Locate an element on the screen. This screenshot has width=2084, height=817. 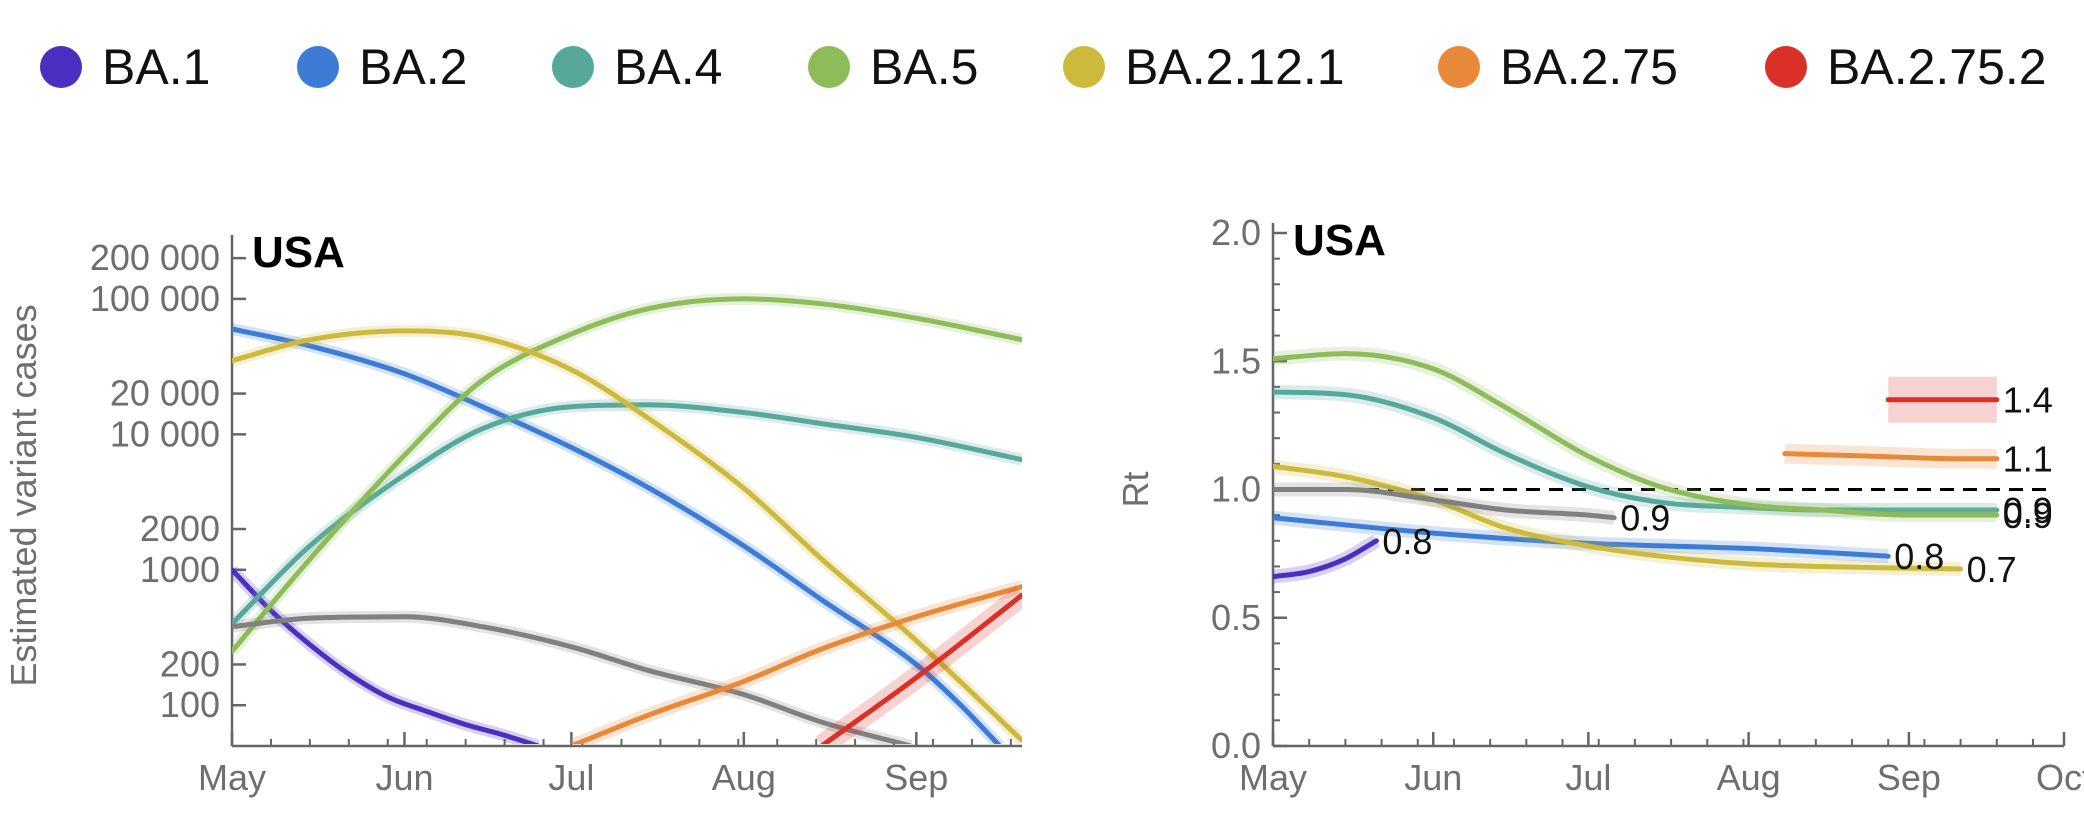
legend-item-ba1: BA.1 is located at coordinates (125, 67).